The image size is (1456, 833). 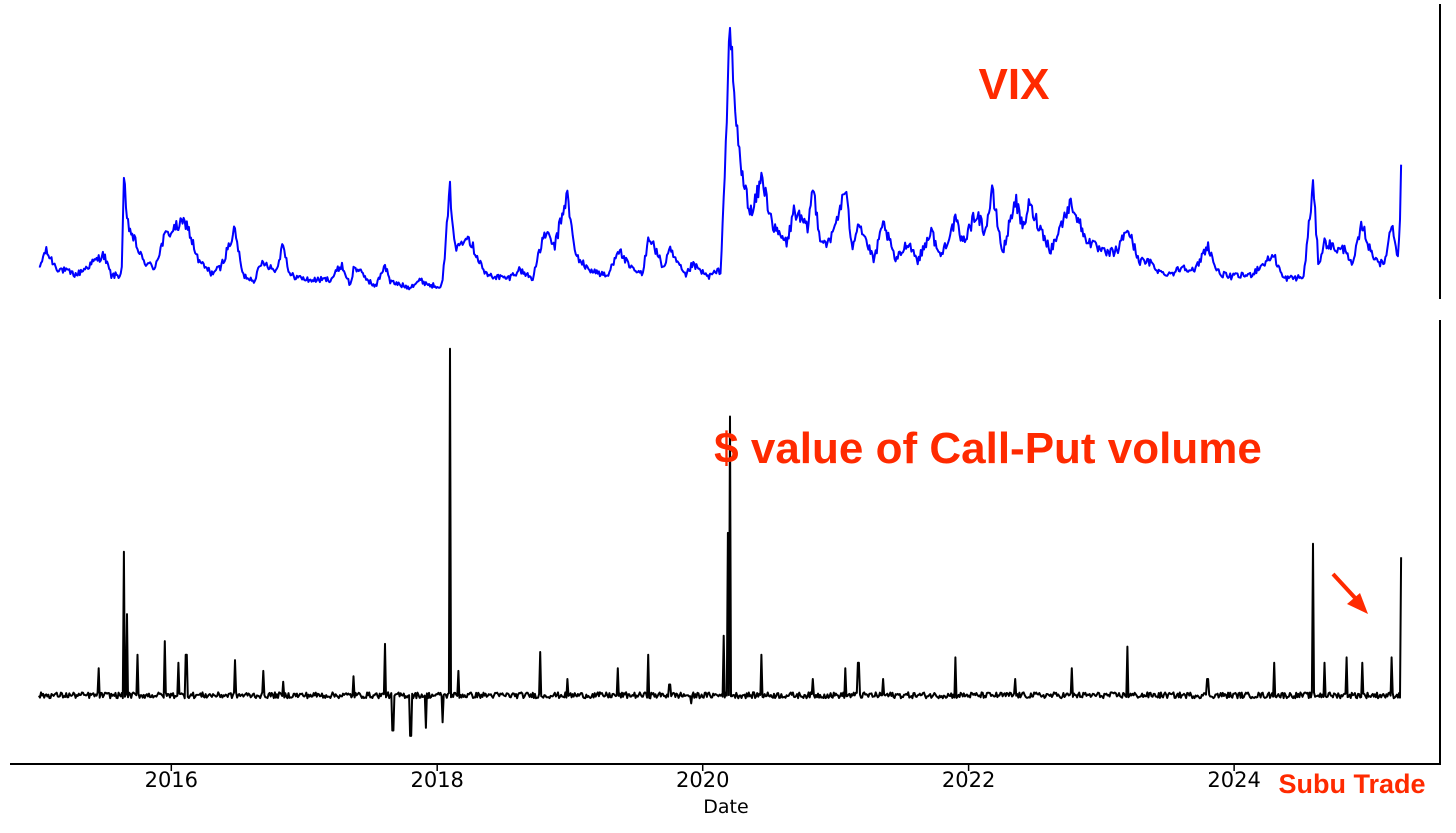 What do you see at coordinates (988, 448) in the screenshot?
I see `call-put-annotation: $ value of Call-Put volume` at bounding box center [988, 448].